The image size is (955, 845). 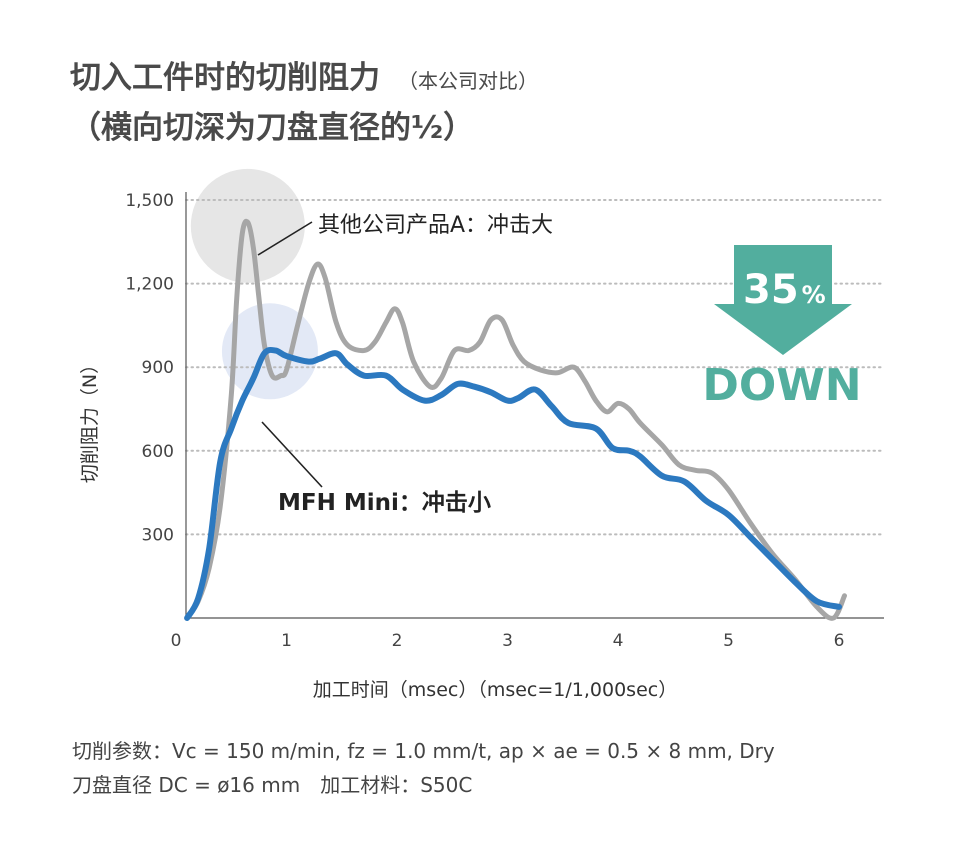 I want to click on reduction-badge: 35 % DOWN, so click(x=782, y=328).